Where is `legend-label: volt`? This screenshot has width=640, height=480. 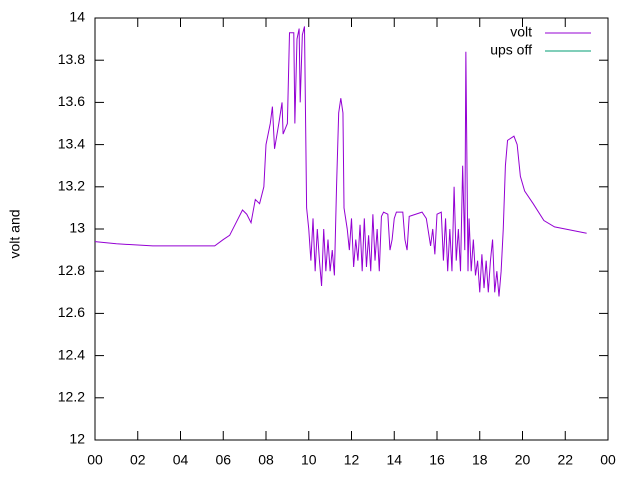 legend-label: volt is located at coordinates (521, 32).